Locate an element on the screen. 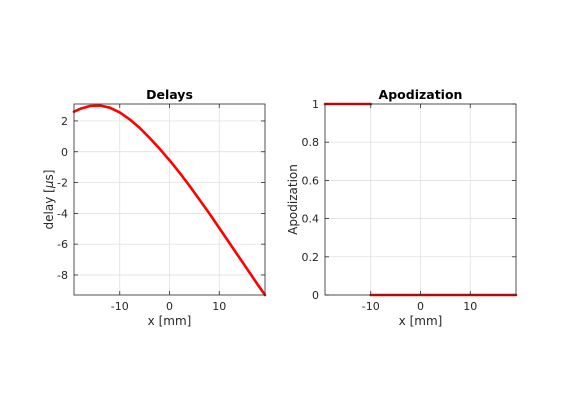 The width and height of the screenshot is (570, 413). apodization-y-tick-label: 1 is located at coordinates (315, 104).